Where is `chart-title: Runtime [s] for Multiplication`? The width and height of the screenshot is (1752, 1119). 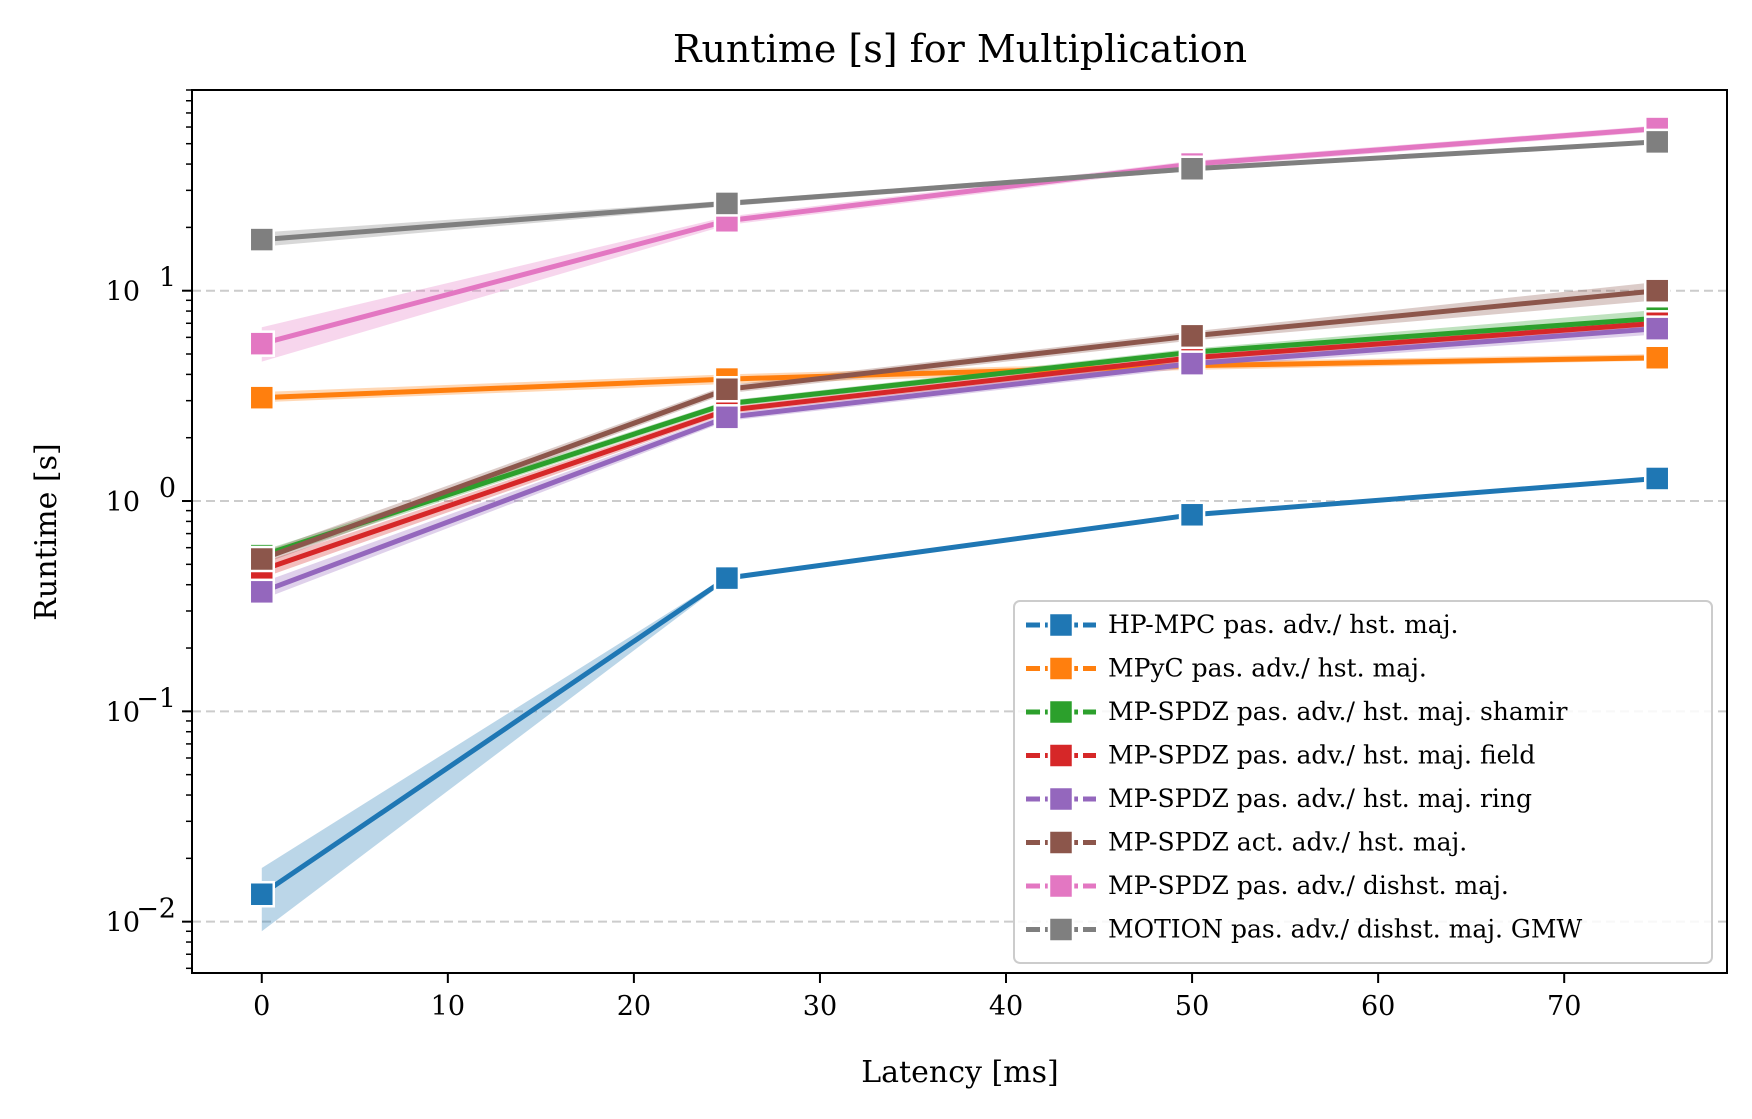
chart-title: Runtime [s] for Multiplication is located at coordinates (960, 49).